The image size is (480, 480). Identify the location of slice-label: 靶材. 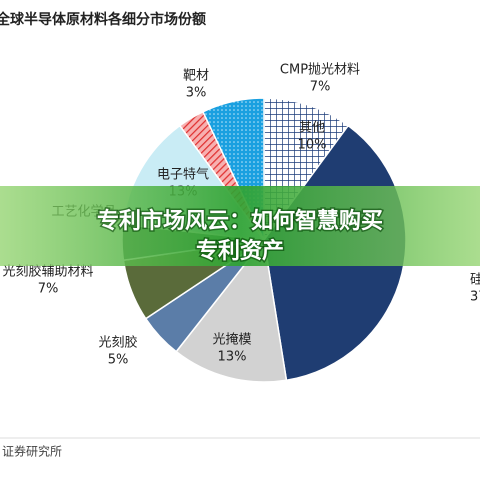
(196, 76).